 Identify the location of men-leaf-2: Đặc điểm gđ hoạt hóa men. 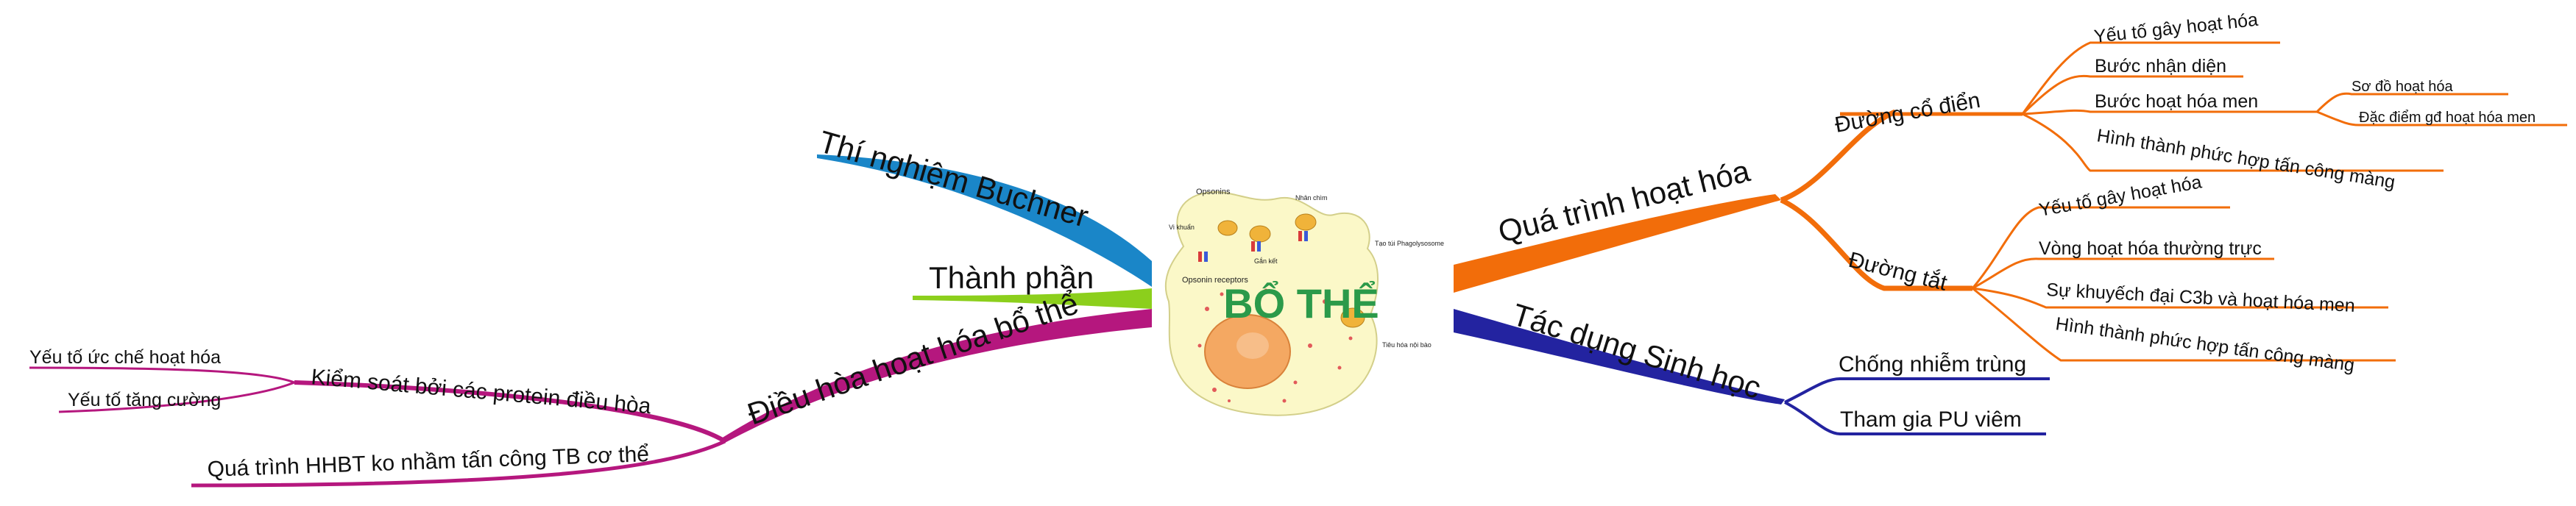
(2447, 118).